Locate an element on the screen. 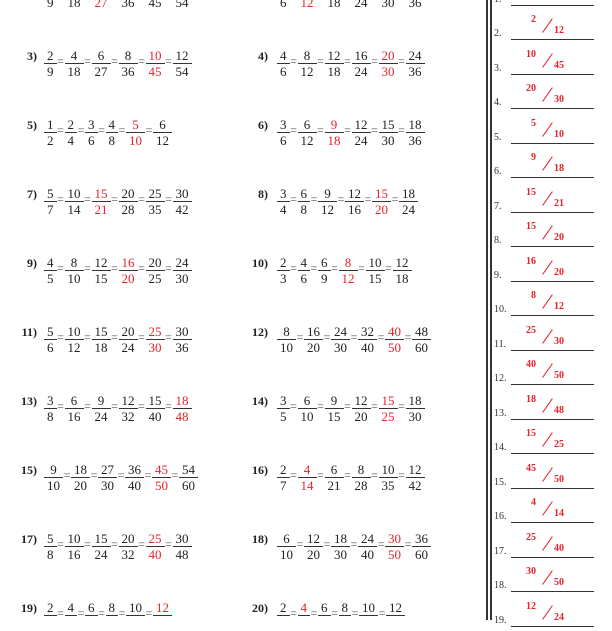 Image resolution: width=612 pixels, height=631 pixels. fraction: 18 30 is located at coordinates (340, 546).